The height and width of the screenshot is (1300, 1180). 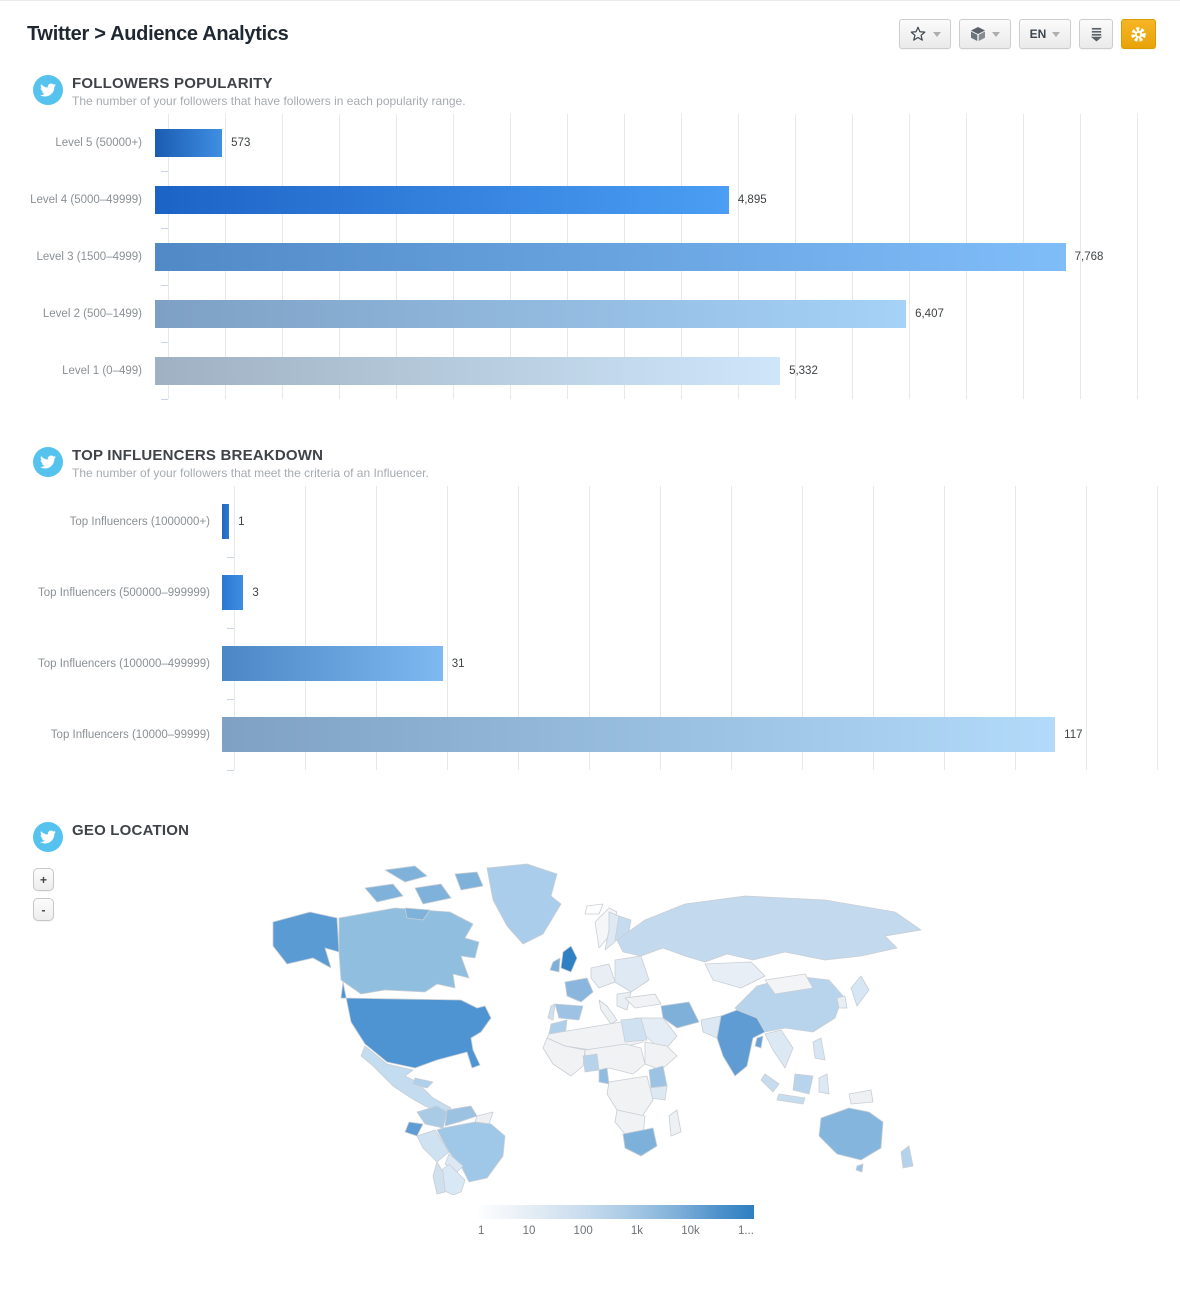 I want to click on map-zoom-out-button: -, so click(x=43, y=909).